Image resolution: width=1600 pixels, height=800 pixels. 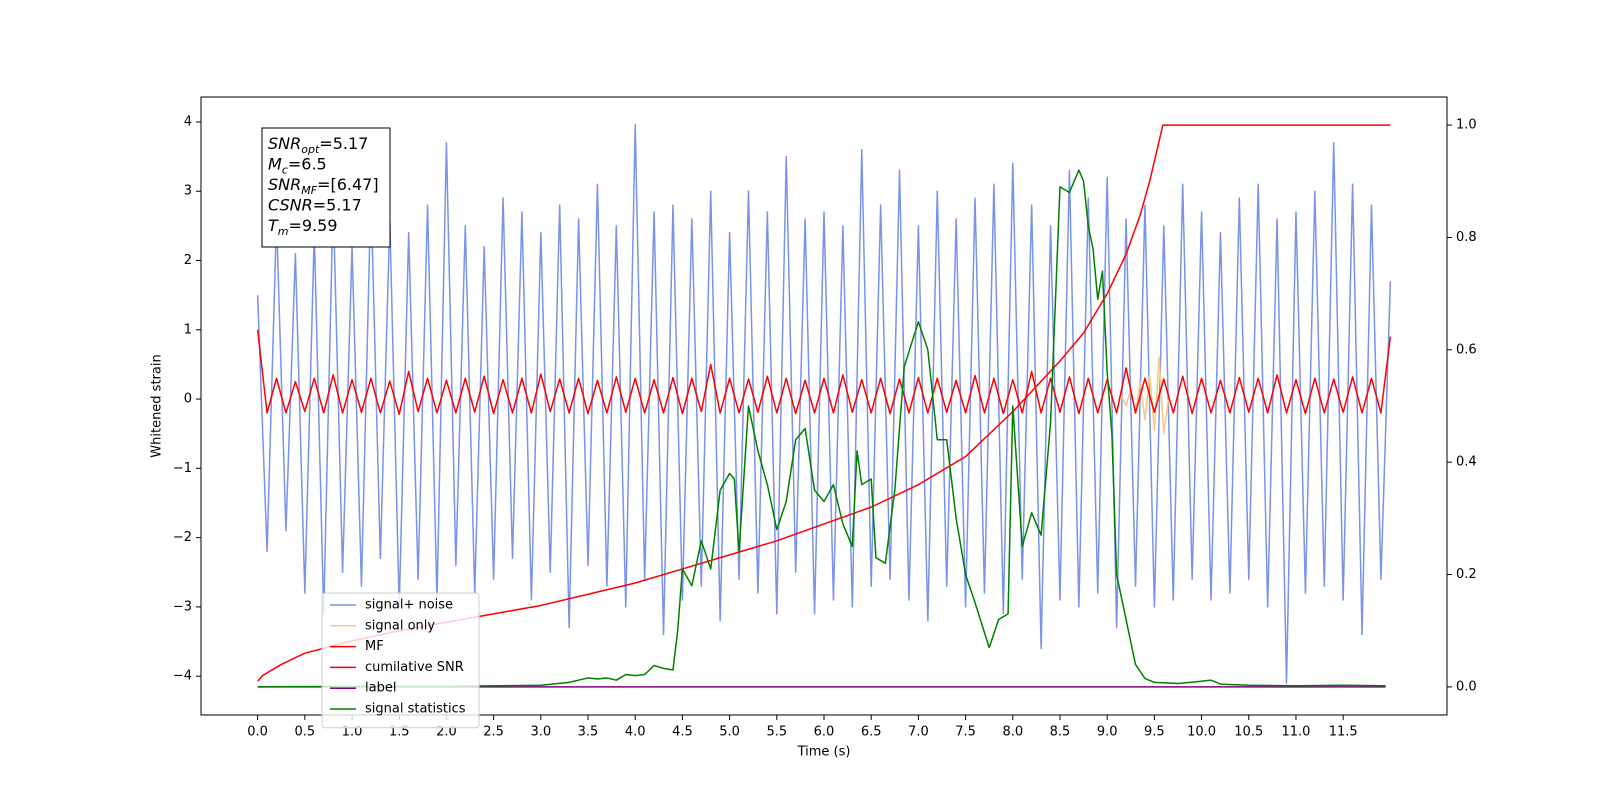 I want to click on annotation-symbol: T, so click(x=273, y=225).